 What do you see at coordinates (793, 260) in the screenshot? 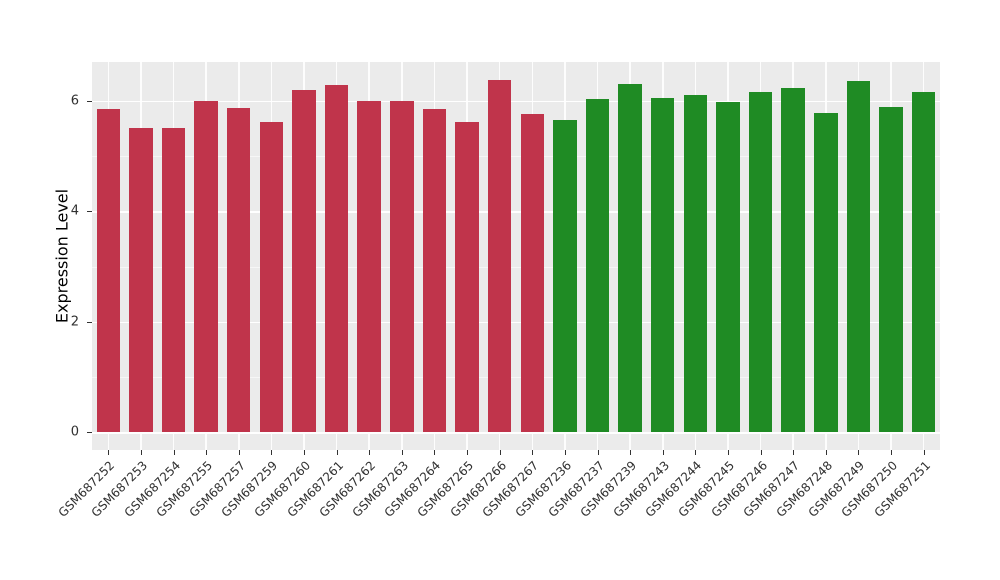
I see `bar-GSM687247` at bounding box center [793, 260].